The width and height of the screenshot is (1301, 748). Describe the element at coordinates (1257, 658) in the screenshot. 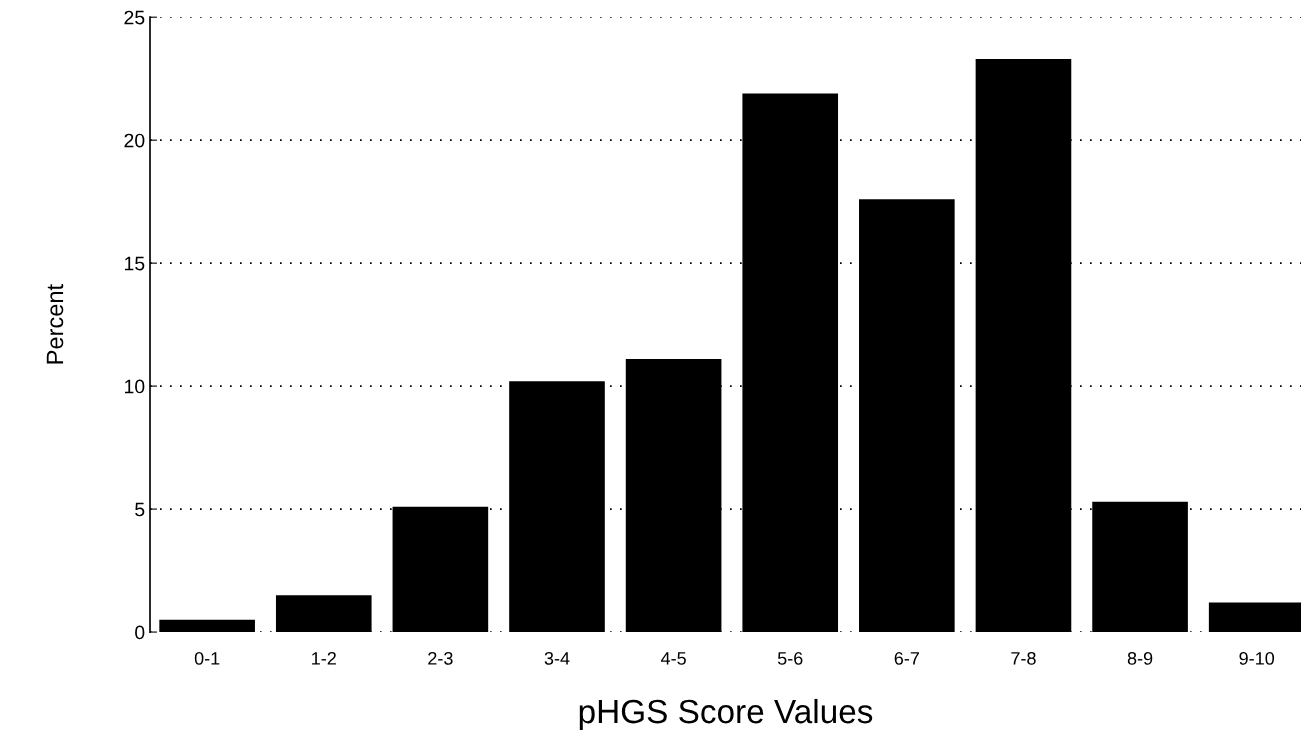

I see `x-tick-label: 9-10` at that location.